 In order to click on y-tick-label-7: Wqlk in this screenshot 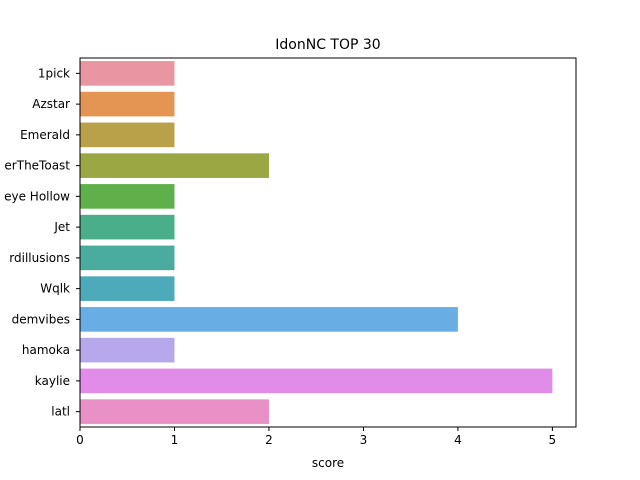, I will do `click(55, 289)`.